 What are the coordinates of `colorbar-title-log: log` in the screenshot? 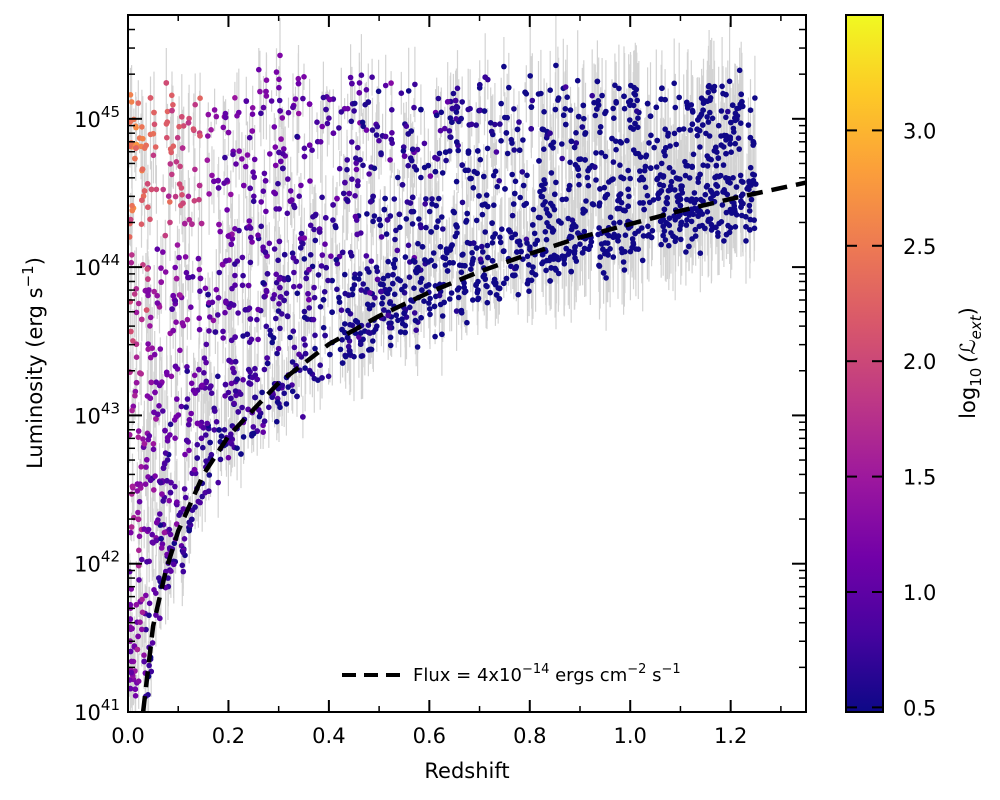 It's located at (968, 403).